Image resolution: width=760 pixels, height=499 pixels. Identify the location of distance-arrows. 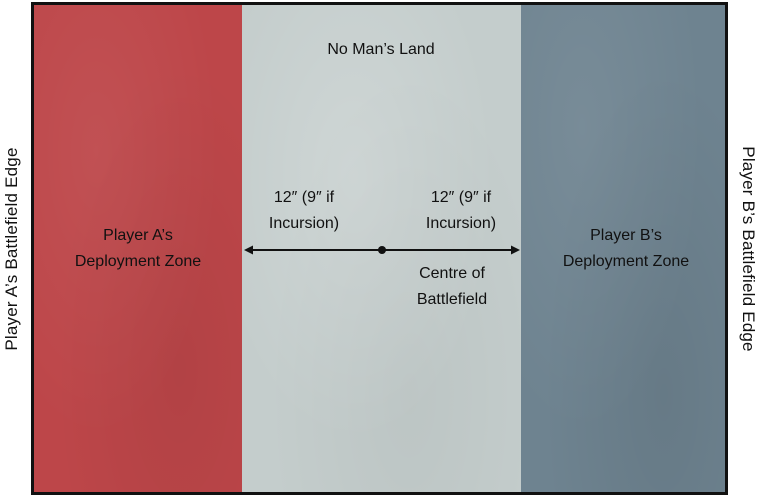
(382, 250).